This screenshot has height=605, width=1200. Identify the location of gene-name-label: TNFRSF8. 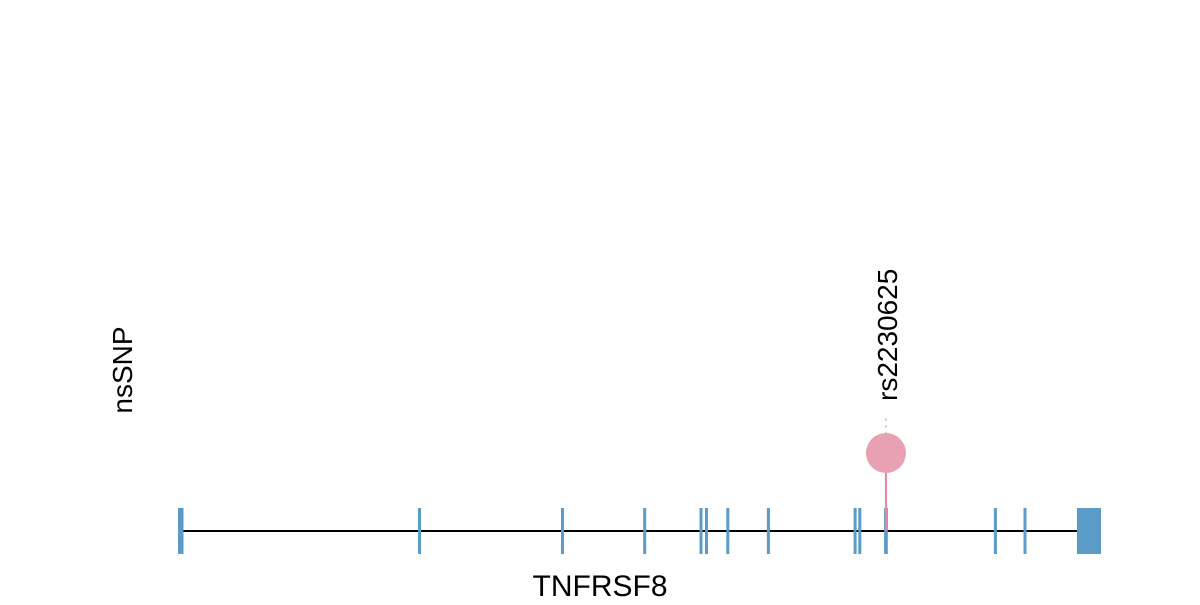
(600, 585).